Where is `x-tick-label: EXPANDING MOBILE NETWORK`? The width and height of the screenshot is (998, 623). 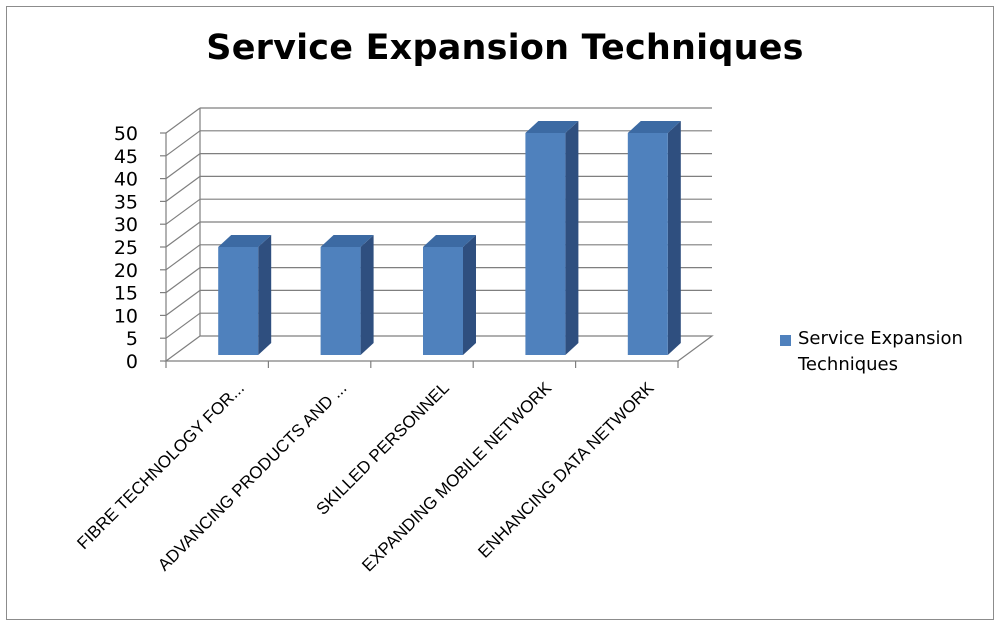
x-tick-label: EXPANDING MOBILE NETWORK is located at coordinates (456, 476).